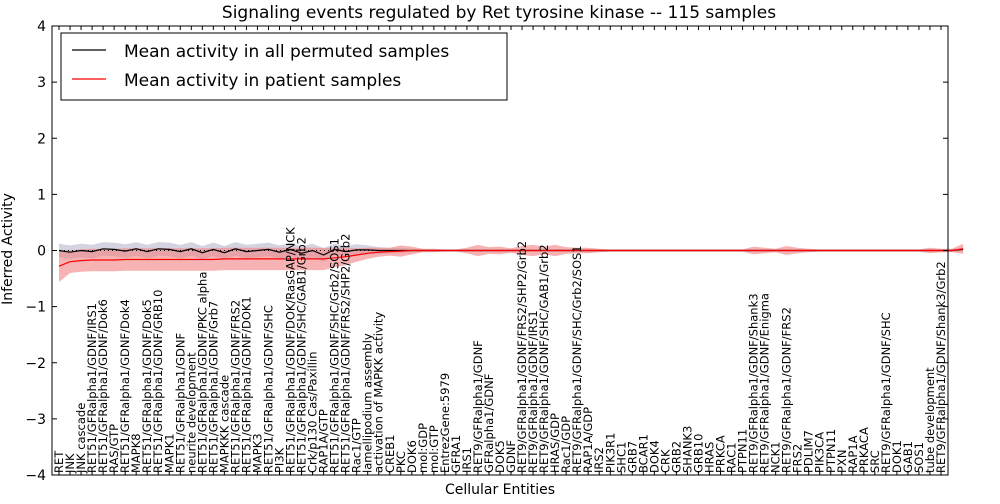  Describe the element at coordinates (35, 476) in the screenshot. I see `y-tick-label: −4` at that location.